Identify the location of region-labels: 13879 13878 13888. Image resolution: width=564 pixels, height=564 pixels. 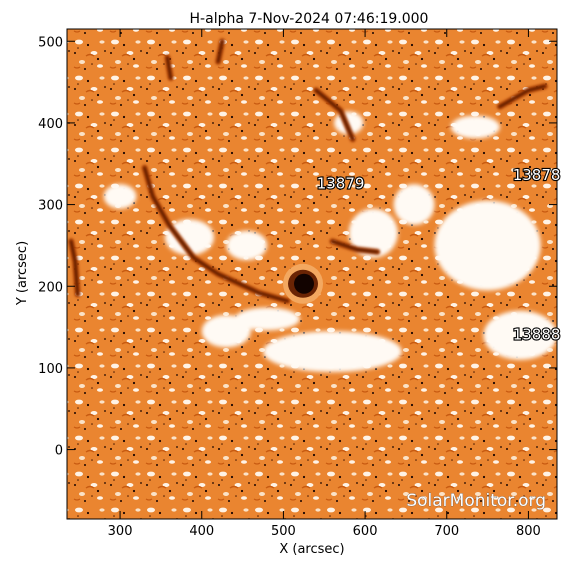
(439, 254).